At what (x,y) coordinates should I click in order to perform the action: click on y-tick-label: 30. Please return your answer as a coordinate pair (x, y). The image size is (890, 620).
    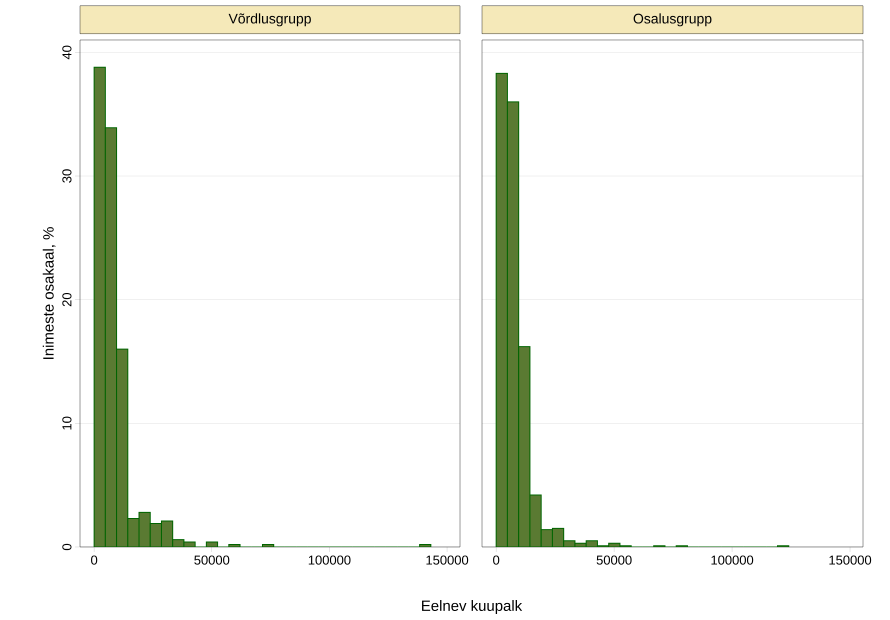
    Looking at the image, I should click on (67, 176).